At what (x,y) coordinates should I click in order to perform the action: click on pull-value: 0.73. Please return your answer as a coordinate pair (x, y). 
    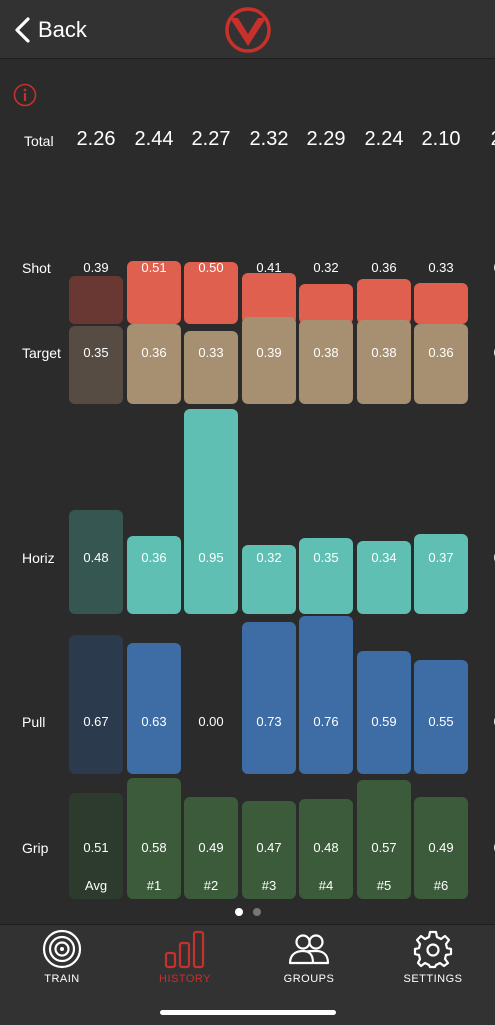
    Looking at the image, I should click on (269, 721).